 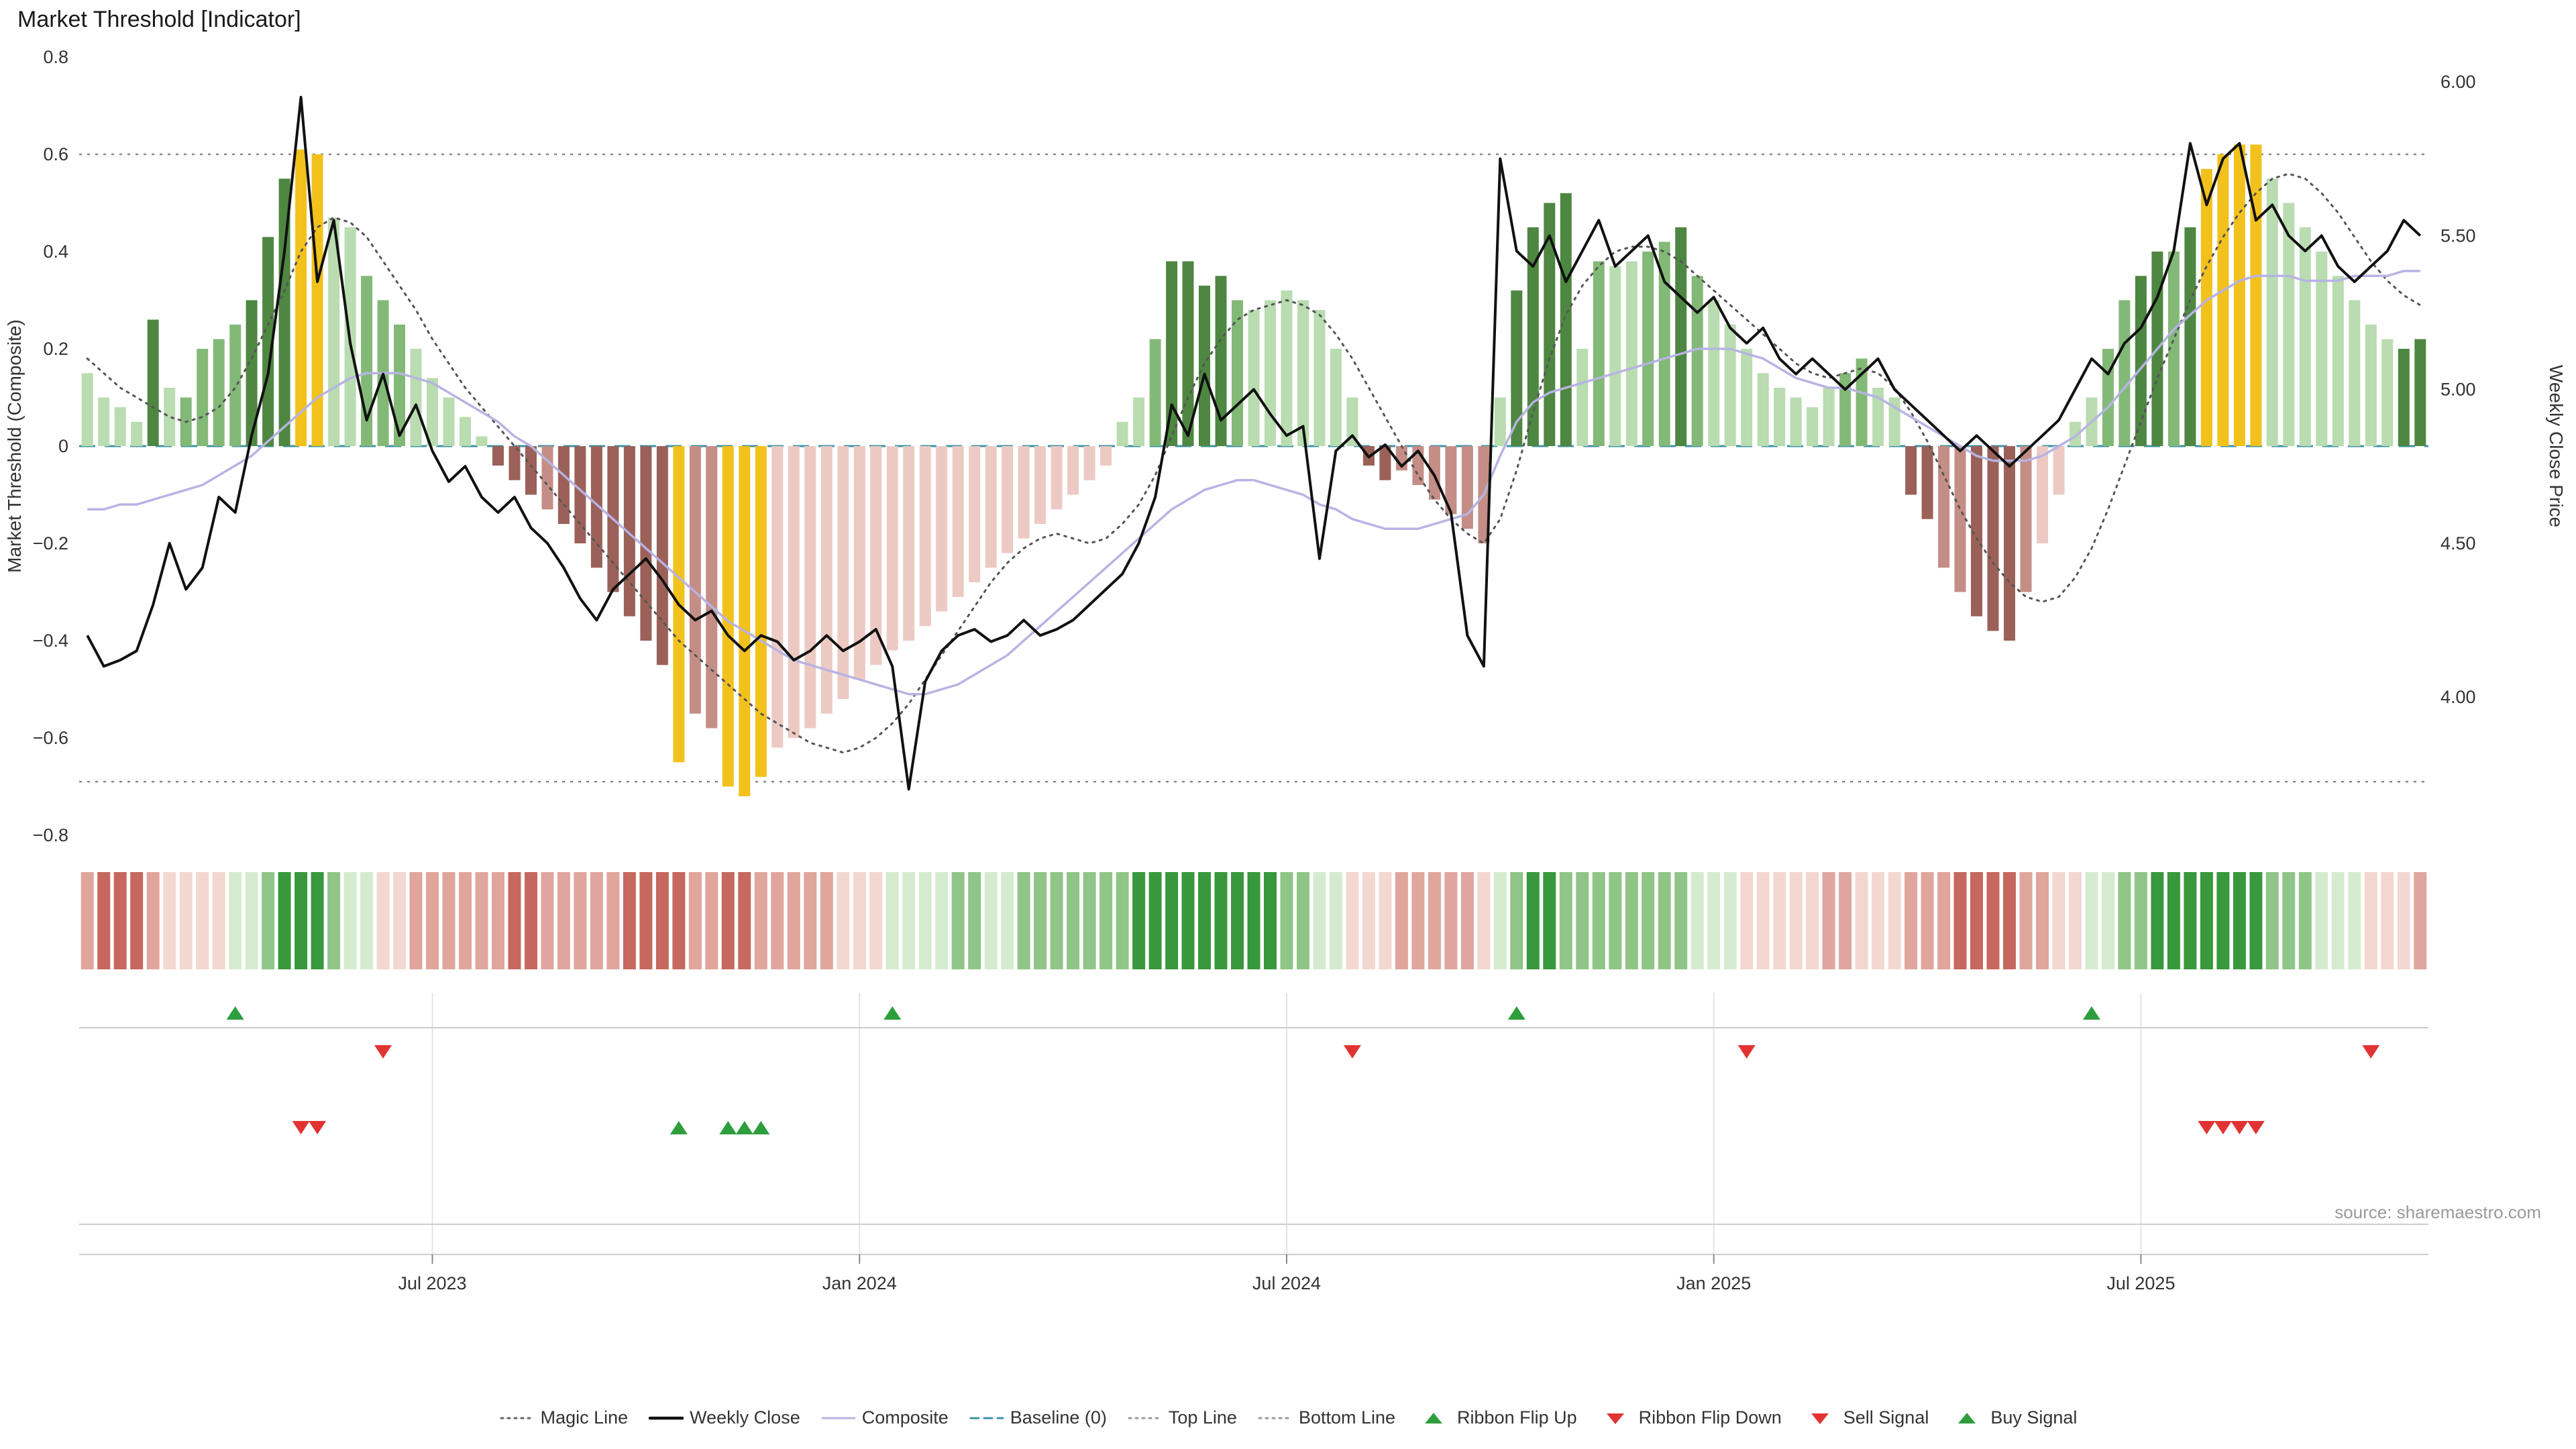 I want to click on legend-label: Sell Signal, so click(x=1886, y=1417).